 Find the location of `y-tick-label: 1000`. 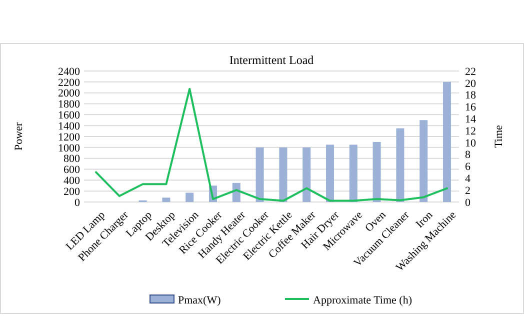

y-tick-label: 1000 is located at coordinates (69, 148).